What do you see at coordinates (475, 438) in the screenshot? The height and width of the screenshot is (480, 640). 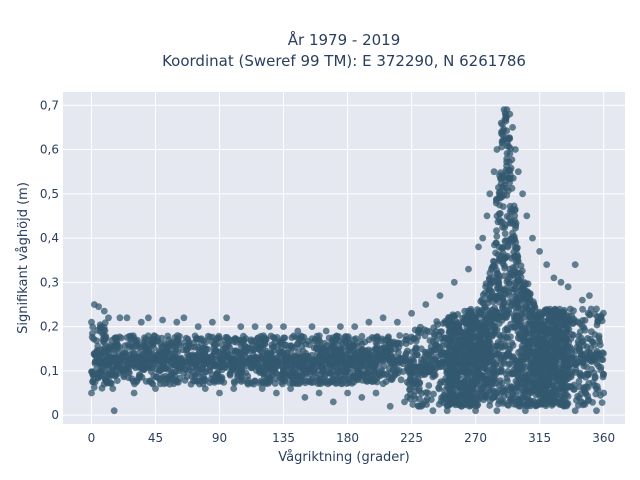 I see `x-tick-label: 270` at bounding box center [475, 438].